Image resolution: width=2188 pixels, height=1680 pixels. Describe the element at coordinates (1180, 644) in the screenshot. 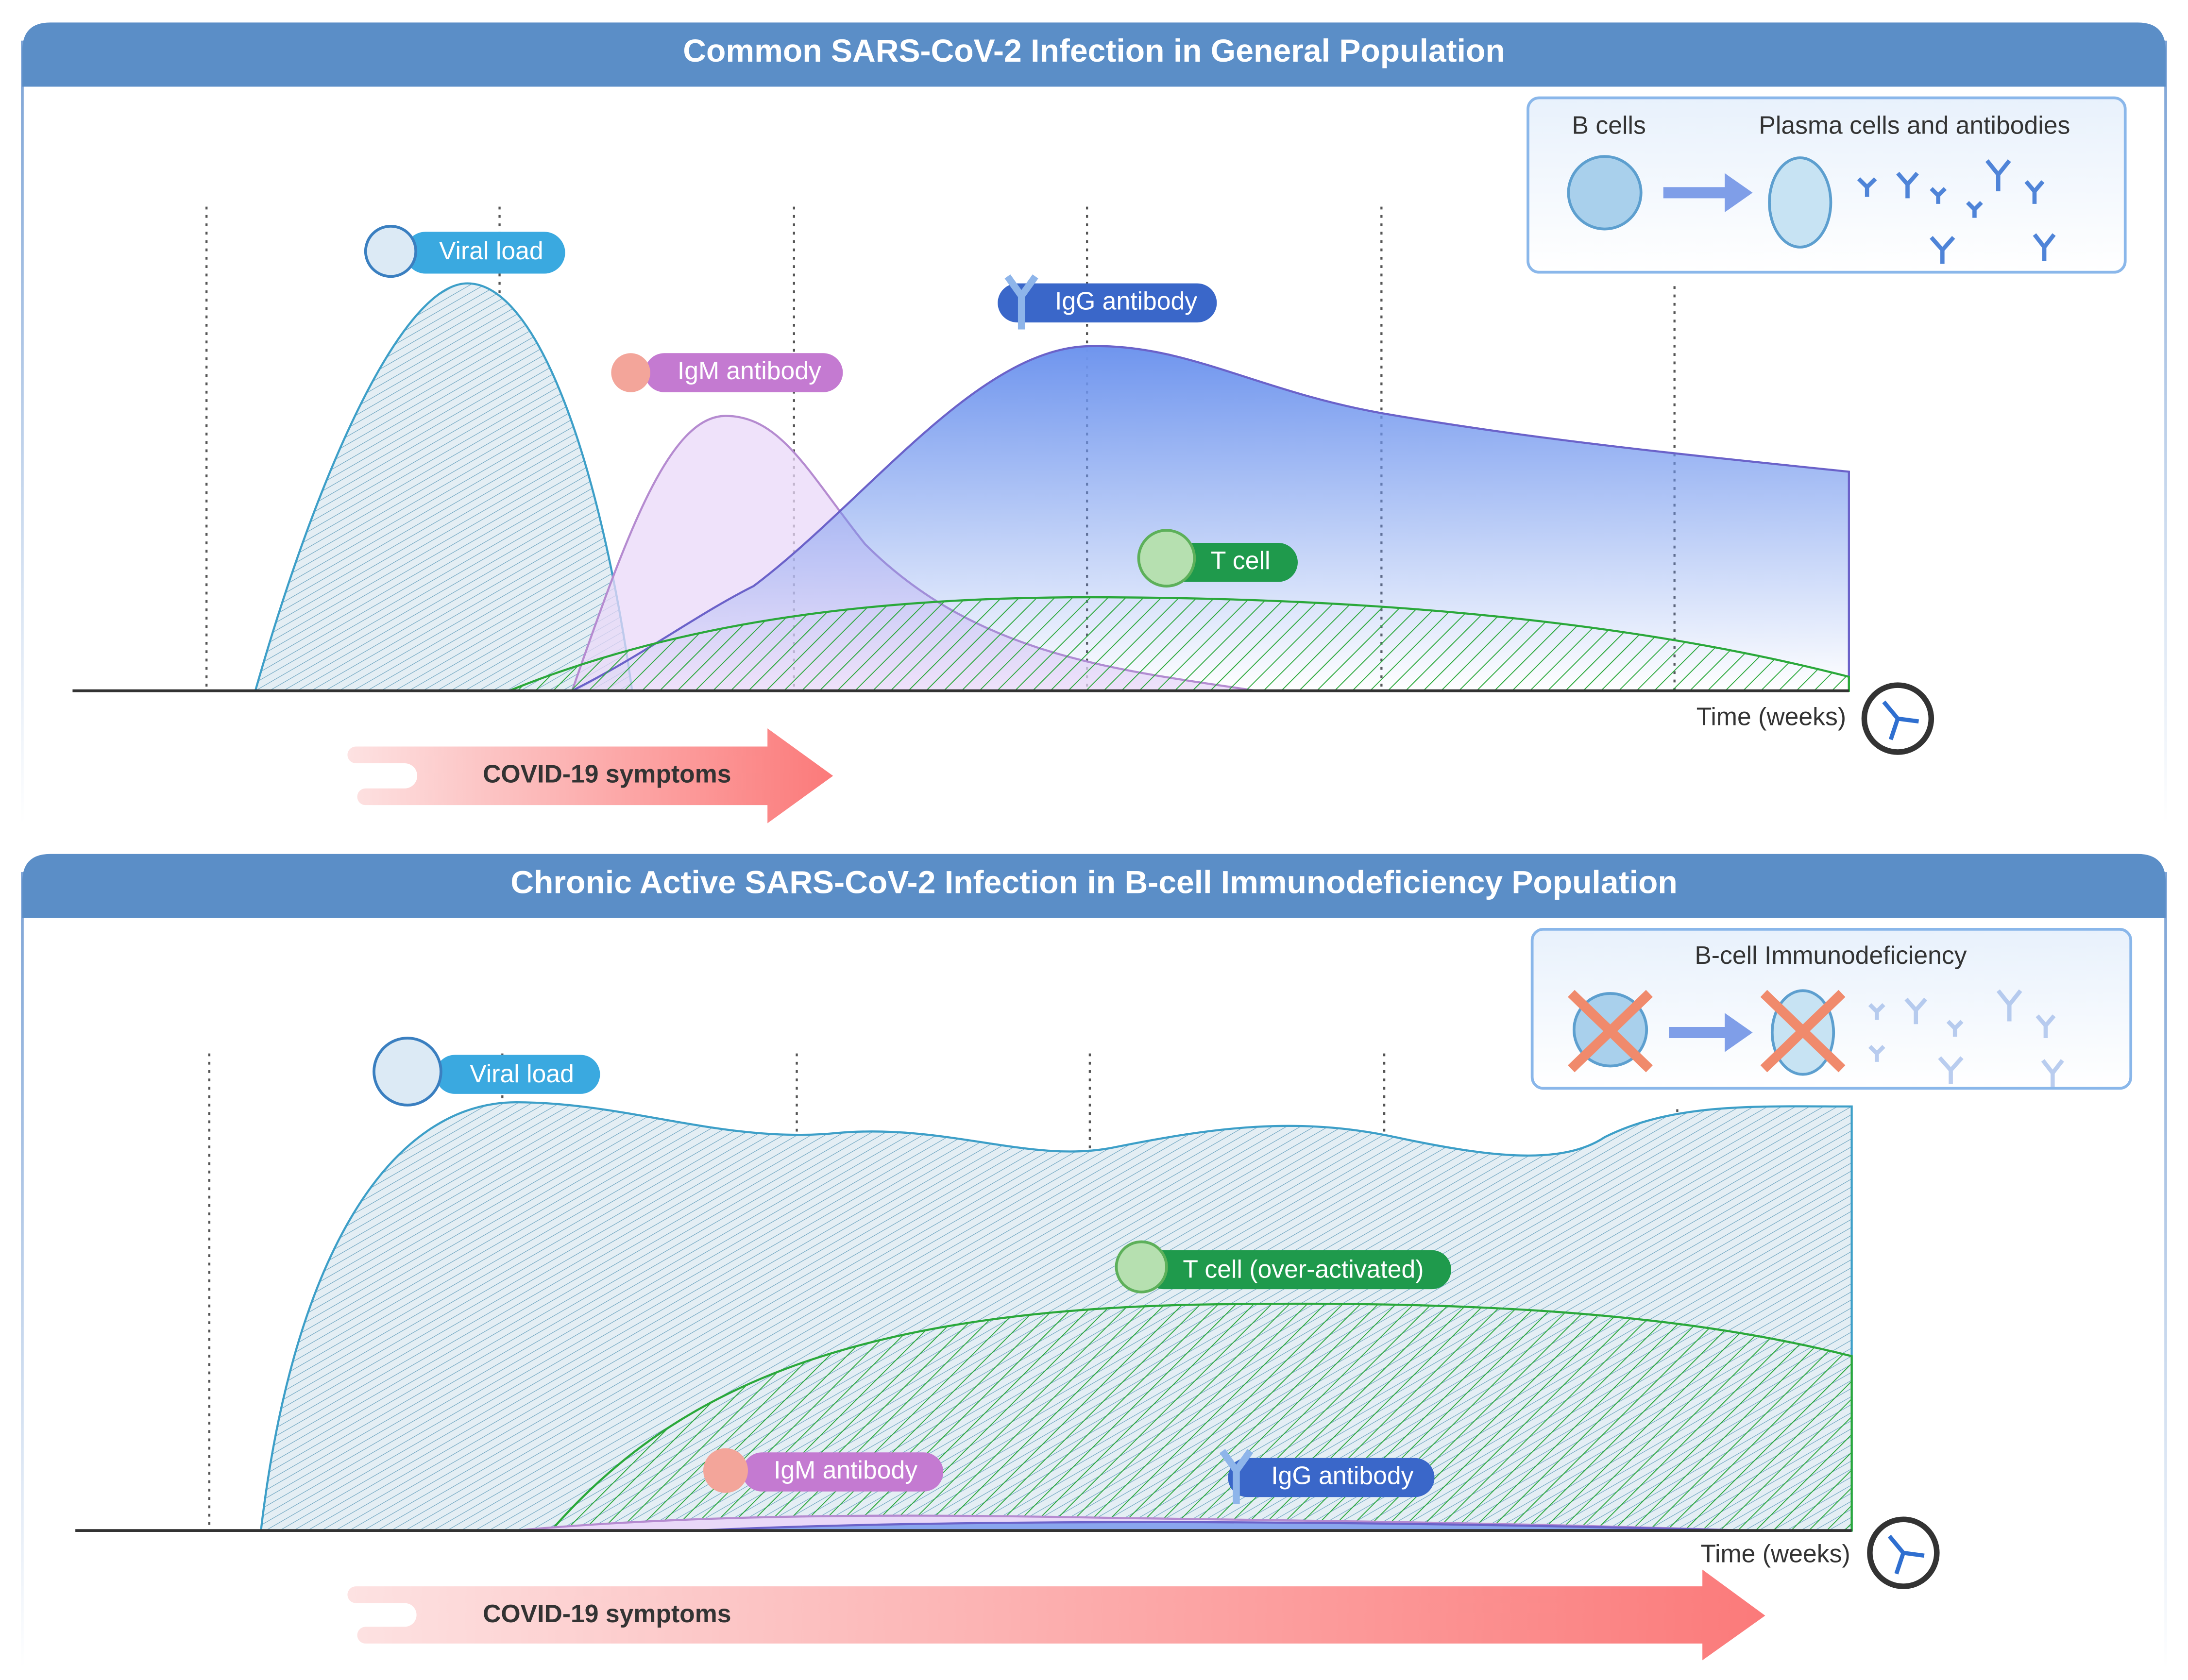

I see `tcell-curve` at that location.